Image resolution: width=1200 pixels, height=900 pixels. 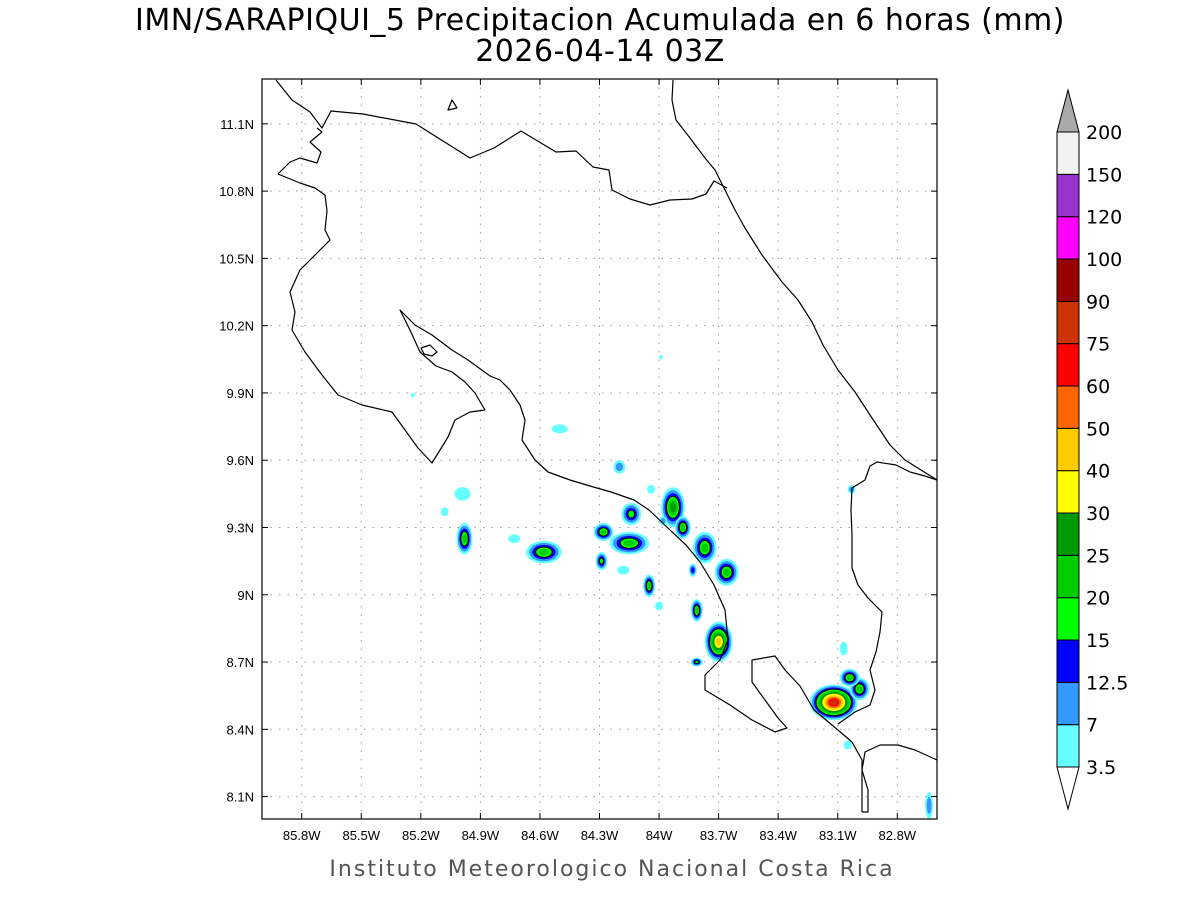 What do you see at coordinates (887, 637) in the screenshot?
I see `panama-border` at bounding box center [887, 637].